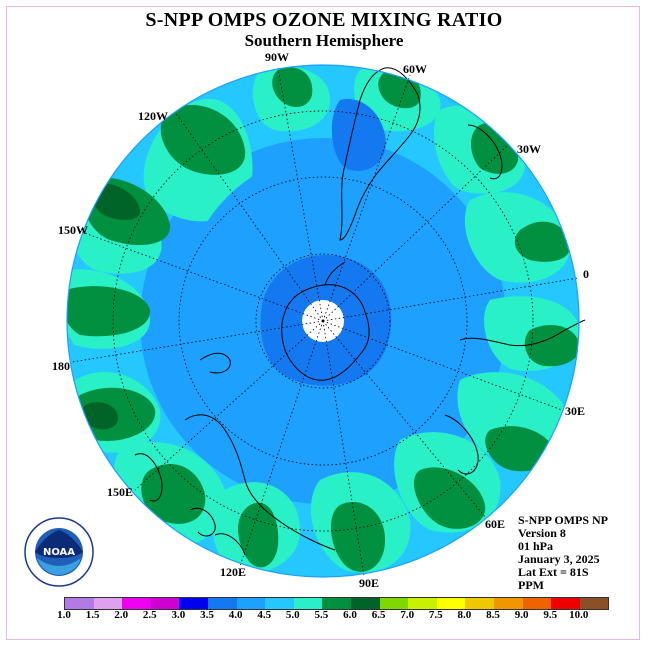 This screenshot has width=648, height=648. What do you see at coordinates (207, 615) in the screenshot?
I see `colorbar-tick-label: 3.5` at bounding box center [207, 615].